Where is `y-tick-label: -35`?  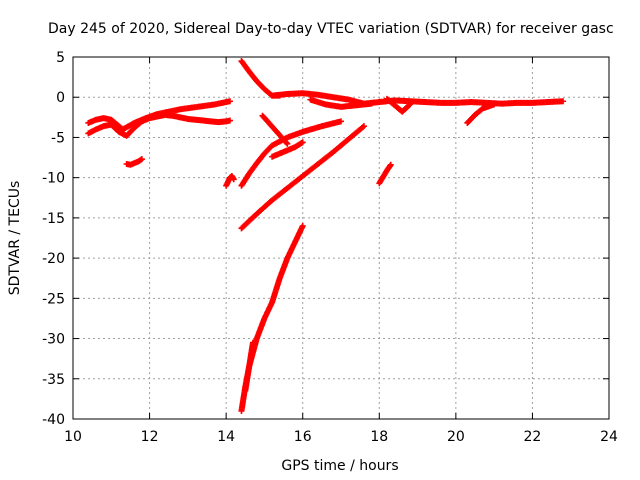
y-tick-label: -35 is located at coordinates (53, 380).